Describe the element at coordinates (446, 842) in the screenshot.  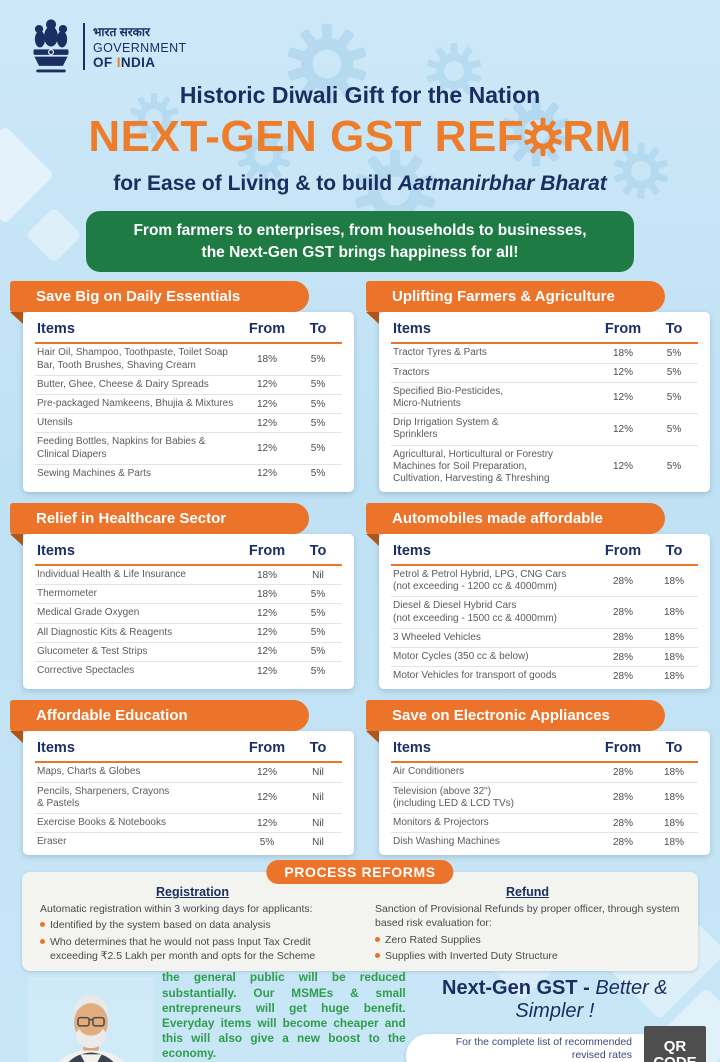
I see `item-name: Dish Washing Machines` at that location.